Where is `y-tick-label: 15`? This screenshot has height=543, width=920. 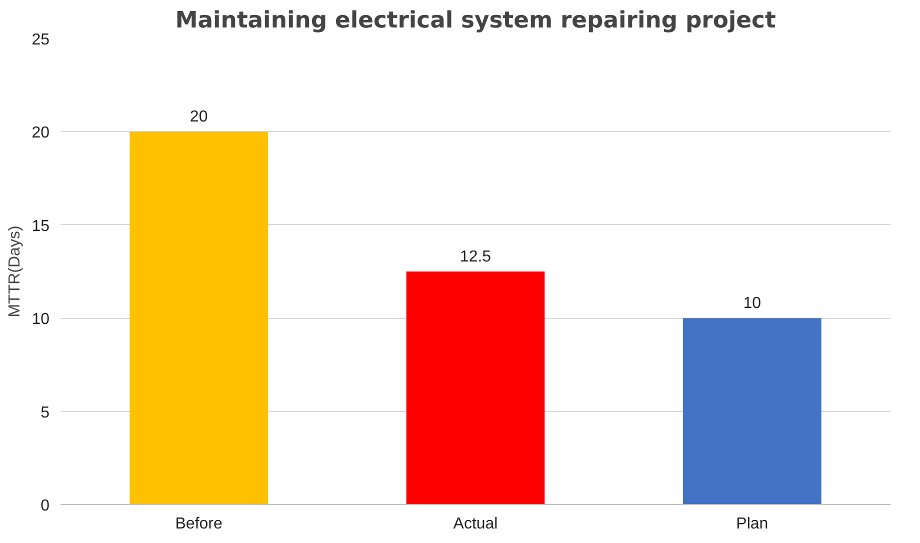
y-tick-label: 15 is located at coordinates (41, 226).